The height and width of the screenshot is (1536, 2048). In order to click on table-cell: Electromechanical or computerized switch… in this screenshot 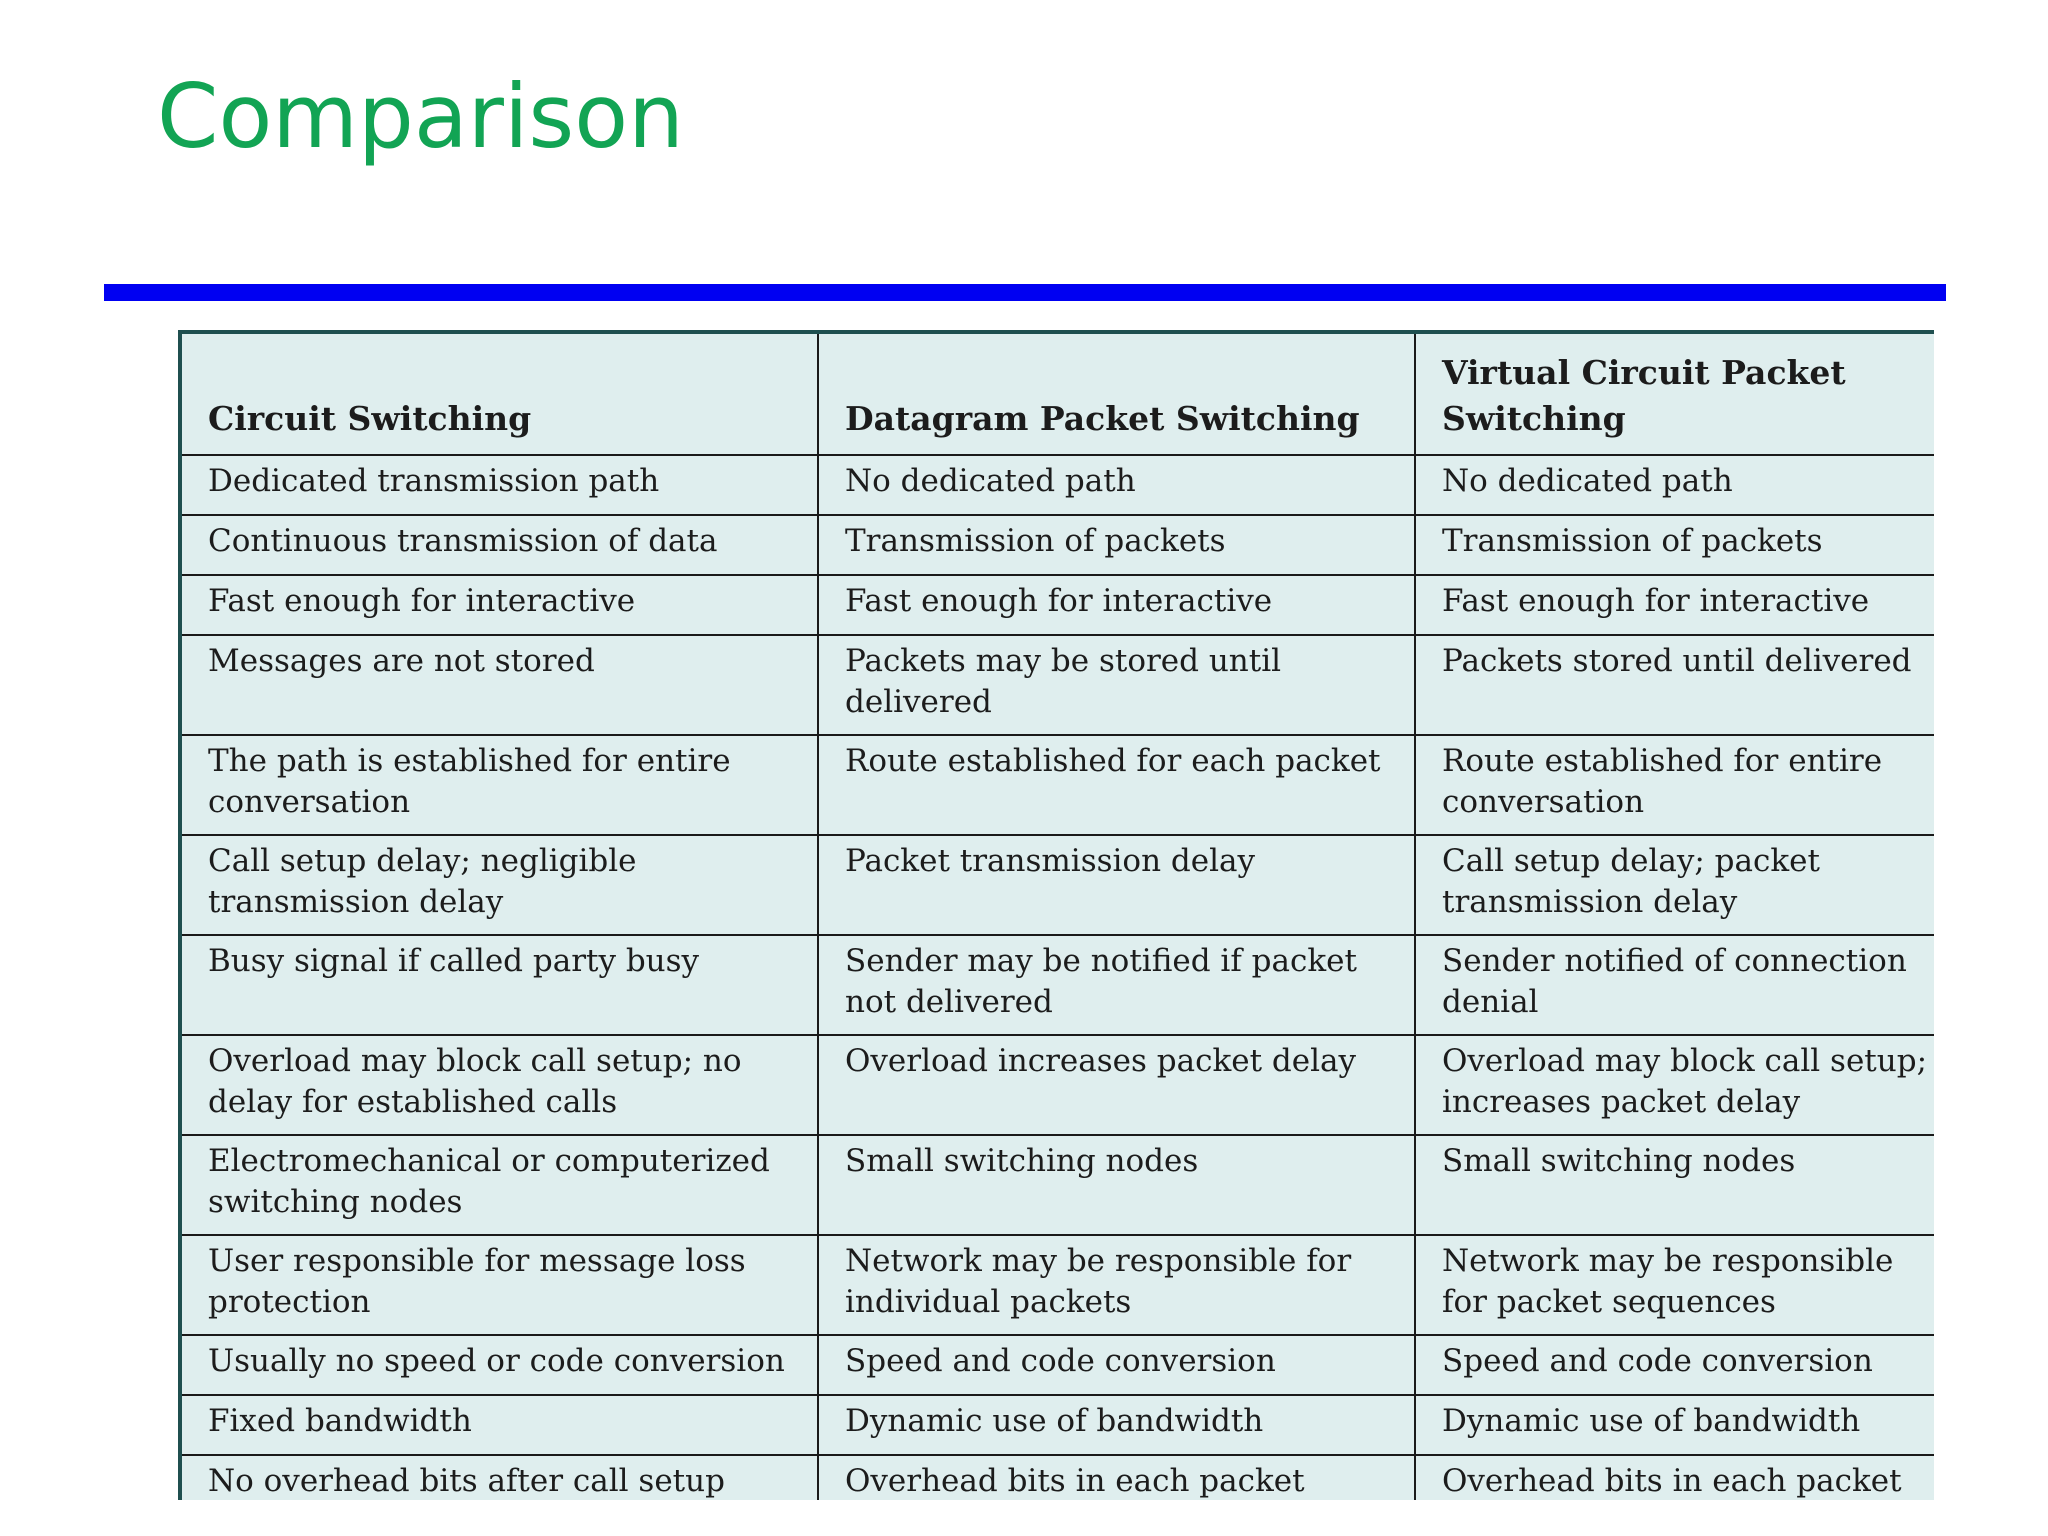, I will do `click(498, 1185)`.